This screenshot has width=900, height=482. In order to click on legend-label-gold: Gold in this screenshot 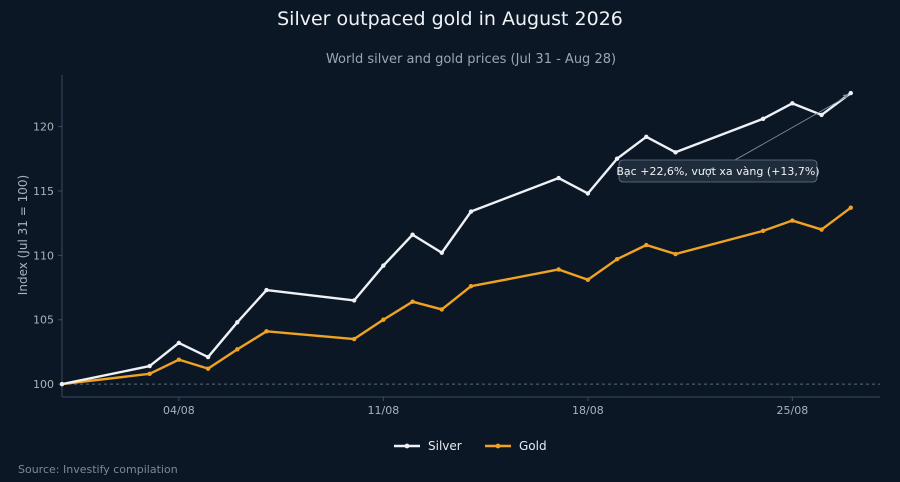, I will do `click(533, 446)`.